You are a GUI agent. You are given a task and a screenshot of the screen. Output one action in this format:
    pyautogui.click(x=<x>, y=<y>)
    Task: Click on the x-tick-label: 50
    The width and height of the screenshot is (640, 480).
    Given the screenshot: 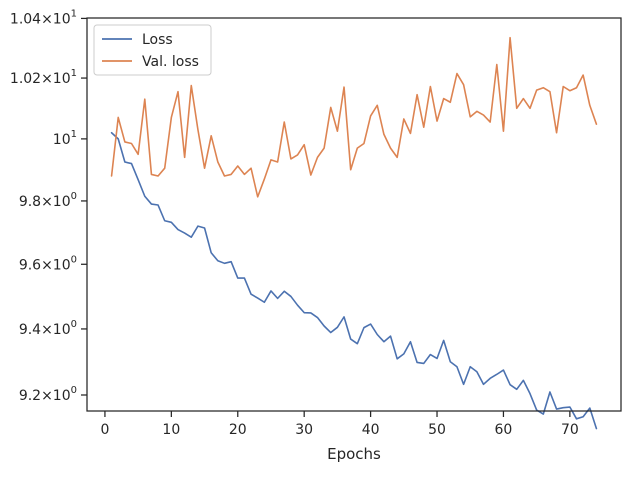 What is the action you would take?
    pyautogui.click(x=437, y=430)
    